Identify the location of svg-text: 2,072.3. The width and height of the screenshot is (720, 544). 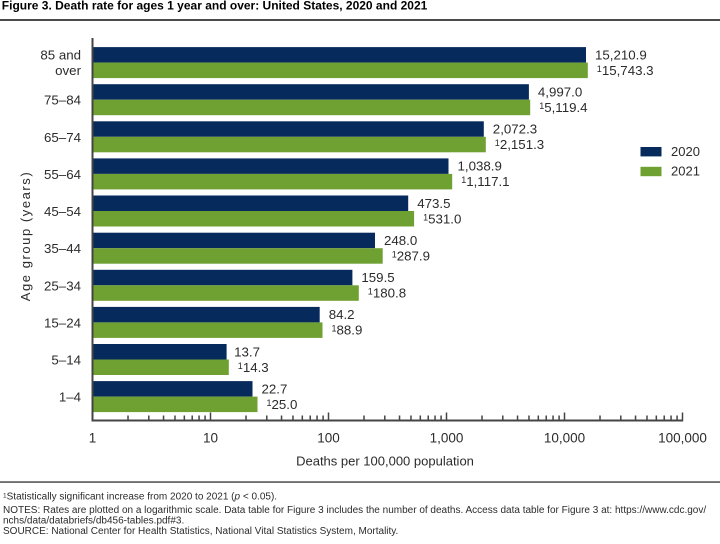
(515, 129).